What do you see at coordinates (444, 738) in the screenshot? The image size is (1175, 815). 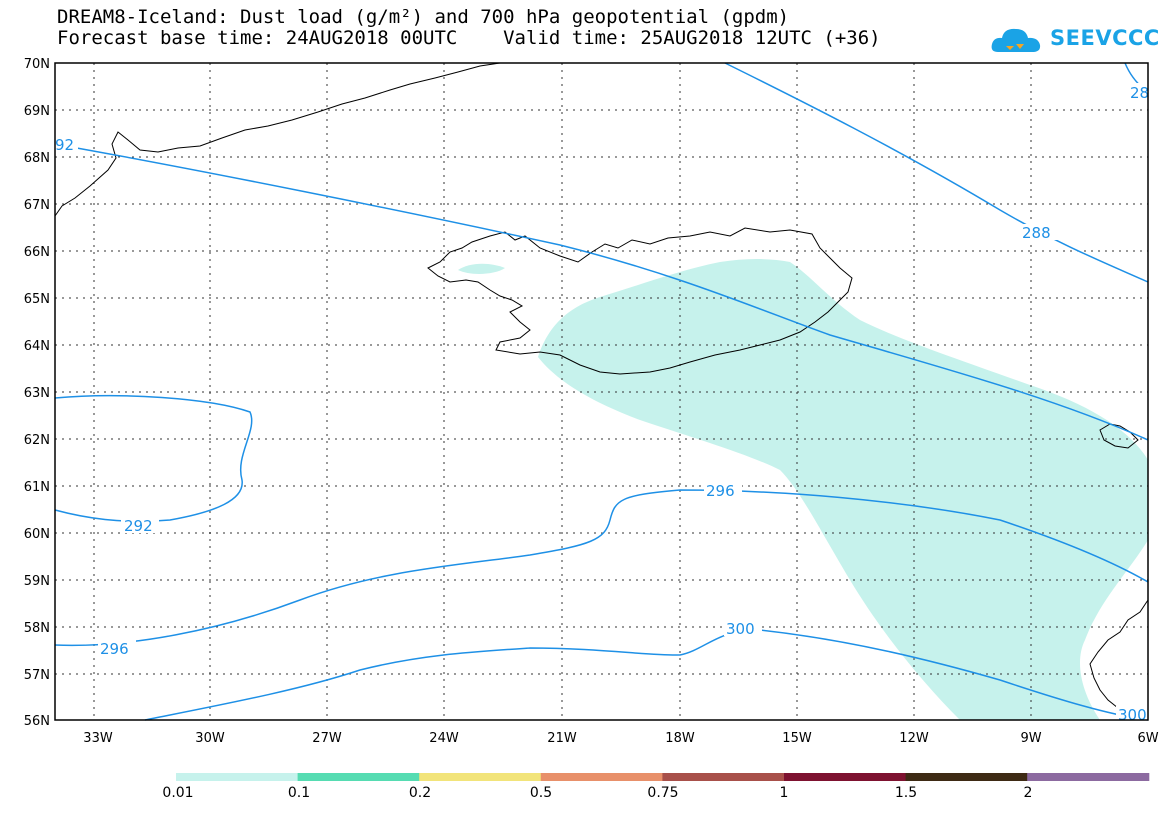 I see `lon-label: 24W` at bounding box center [444, 738].